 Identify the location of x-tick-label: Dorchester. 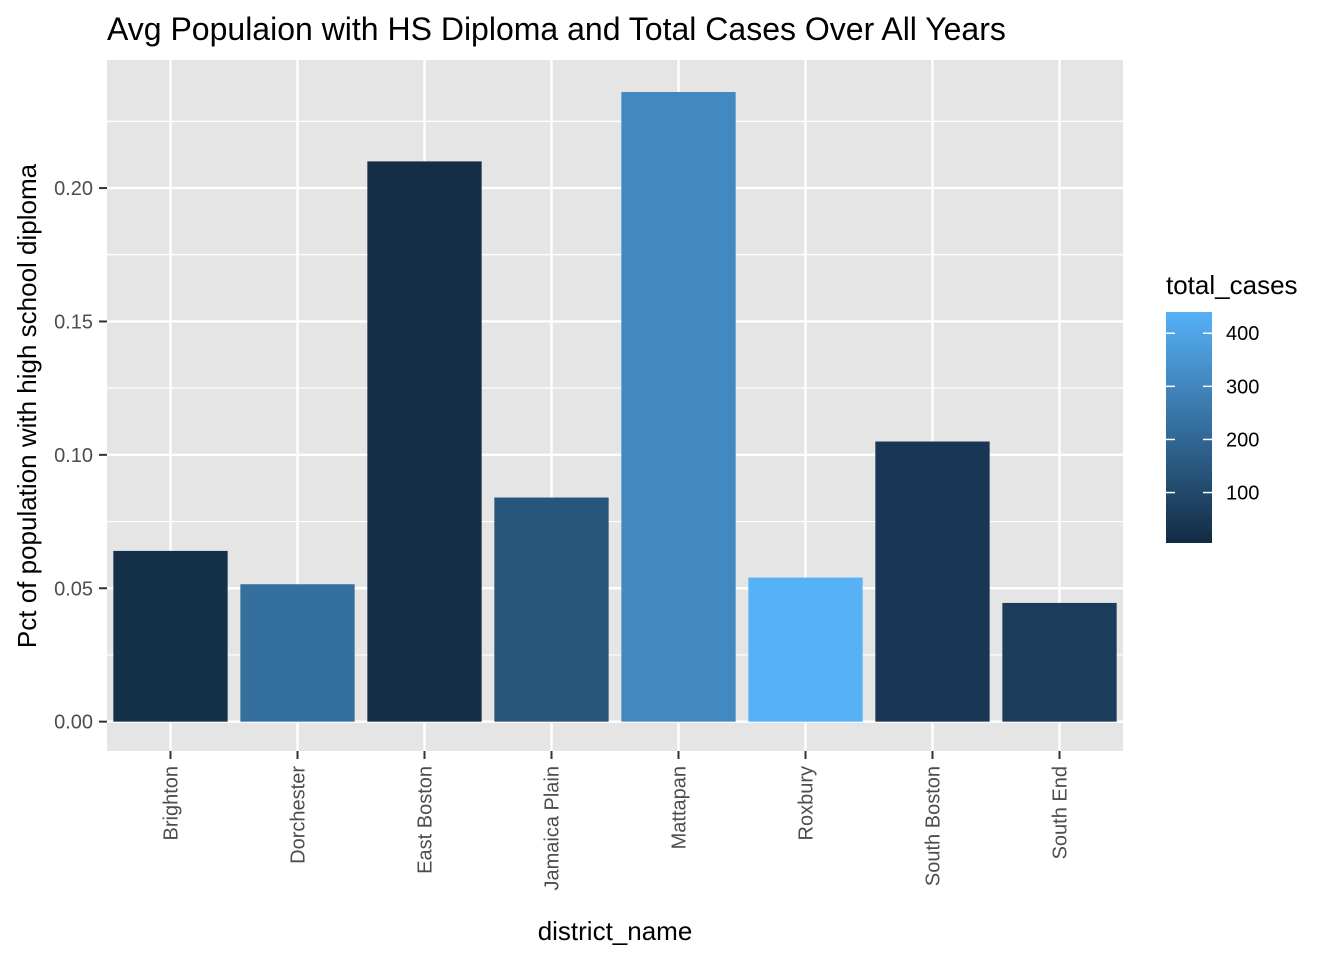
(299, 815).